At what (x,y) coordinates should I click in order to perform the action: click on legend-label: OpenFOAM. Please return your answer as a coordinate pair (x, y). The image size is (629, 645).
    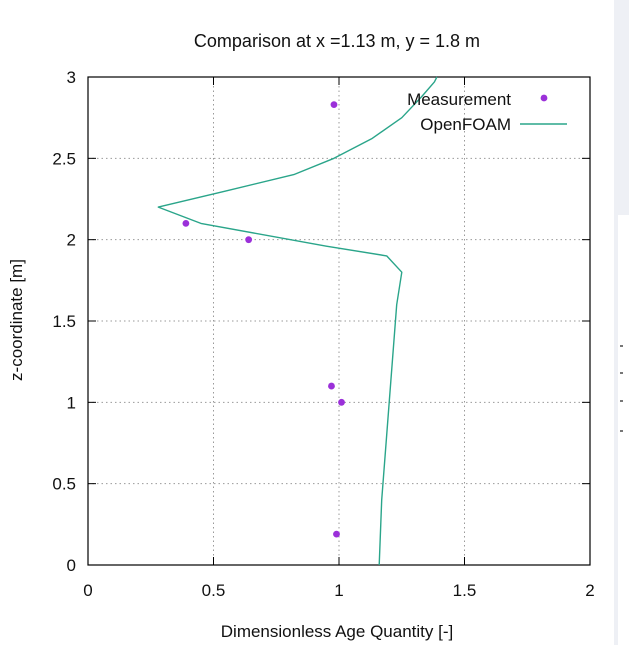
    Looking at the image, I should click on (465, 124).